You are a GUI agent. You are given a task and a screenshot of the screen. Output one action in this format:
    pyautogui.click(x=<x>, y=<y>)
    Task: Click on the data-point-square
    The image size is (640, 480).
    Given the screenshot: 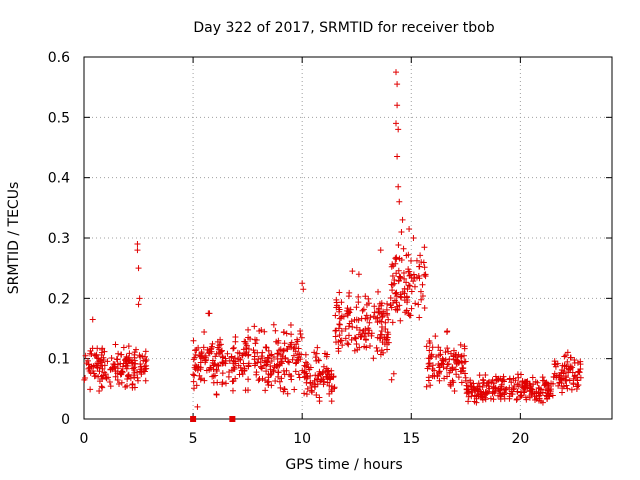 What is the action you would take?
    pyautogui.click(x=193, y=419)
    